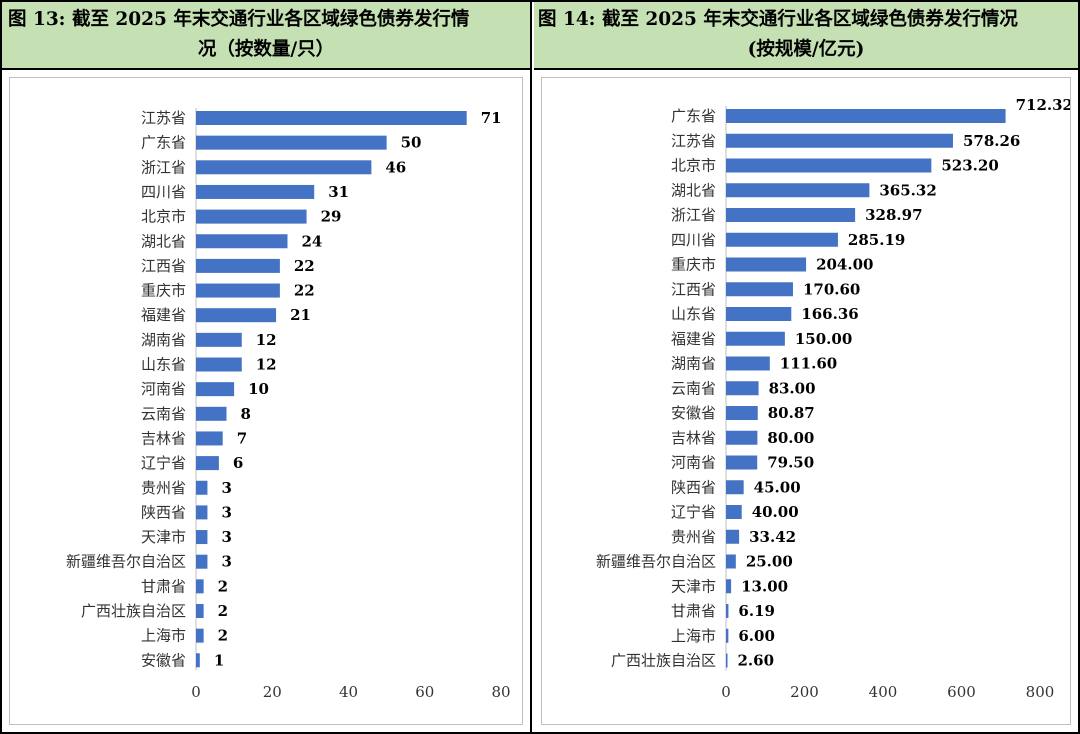  Describe the element at coordinates (804, 692) in the screenshot. I see `x-tick-label: 200` at that location.